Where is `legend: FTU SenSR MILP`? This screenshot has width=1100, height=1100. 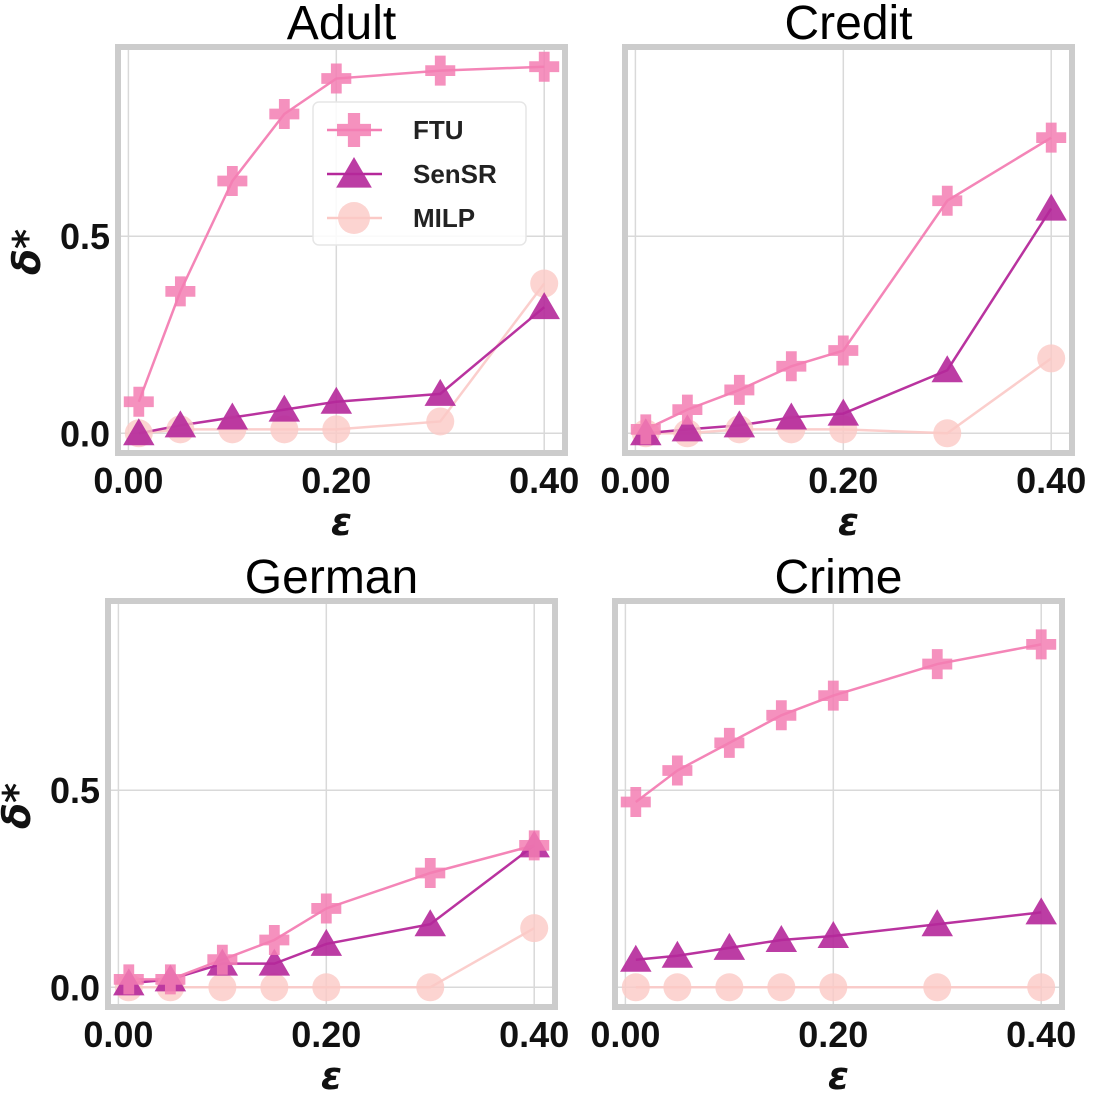 legend: FTU SenSR MILP is located at coordinates (419, 173).